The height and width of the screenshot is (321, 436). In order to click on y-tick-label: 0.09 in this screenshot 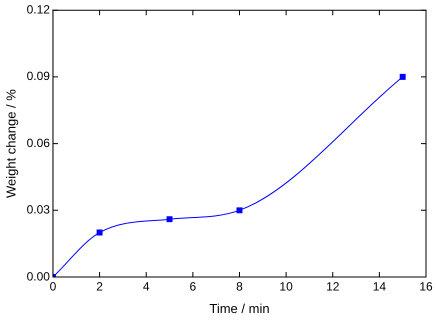, I will do `click(38, 76)`.